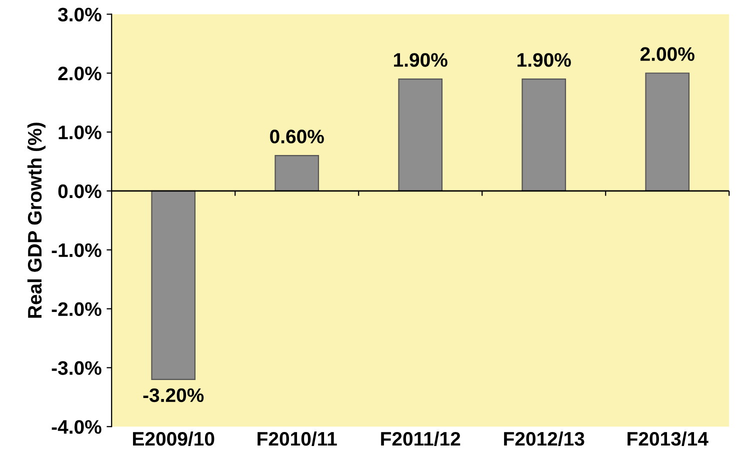 The height and width of the screenshot is (474, 744). I want to click on data-label: 0.60%, so click(297, 137).